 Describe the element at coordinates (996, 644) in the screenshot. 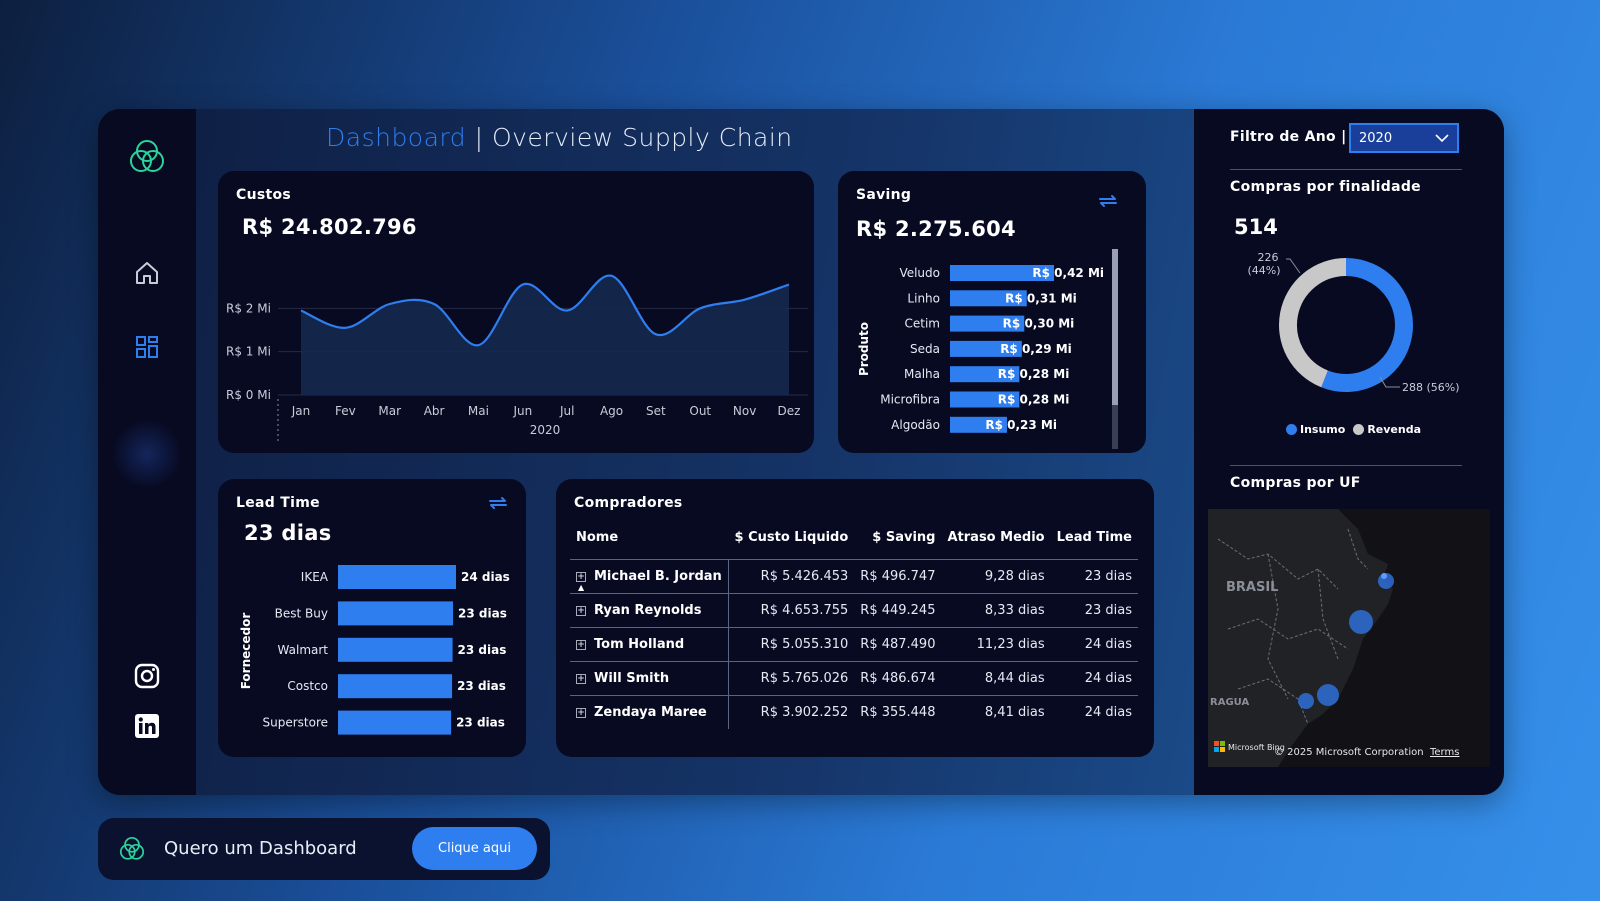

I see `row-atraso: 11,23 dias` at that location.